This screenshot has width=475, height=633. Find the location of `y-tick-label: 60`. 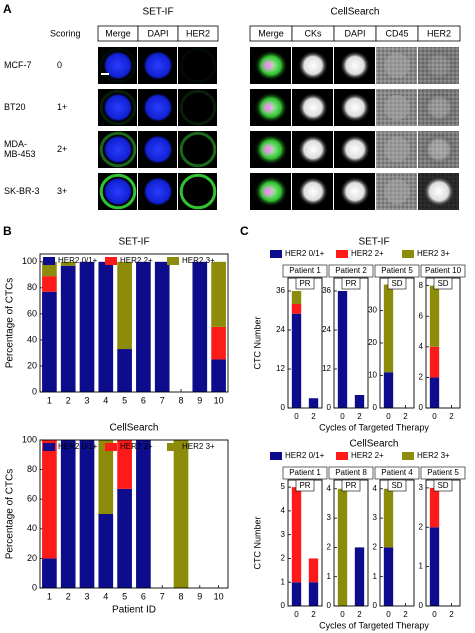

y-tick-label: 60 is located at coordinates (32, 313).